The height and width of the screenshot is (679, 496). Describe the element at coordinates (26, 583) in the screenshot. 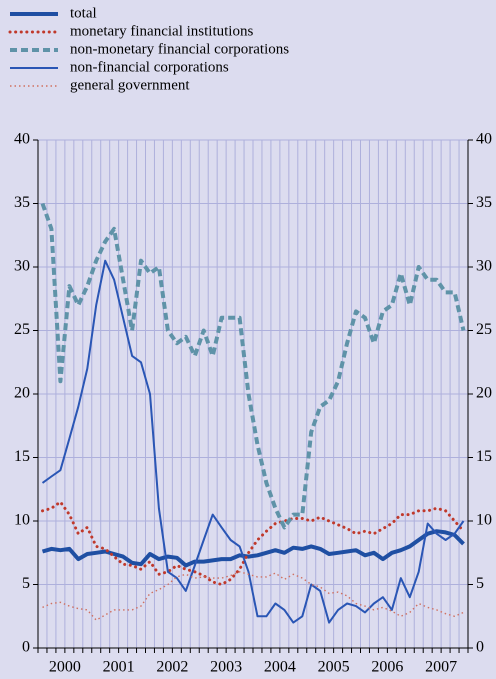

I see `y-tick-label: 5` at that location.